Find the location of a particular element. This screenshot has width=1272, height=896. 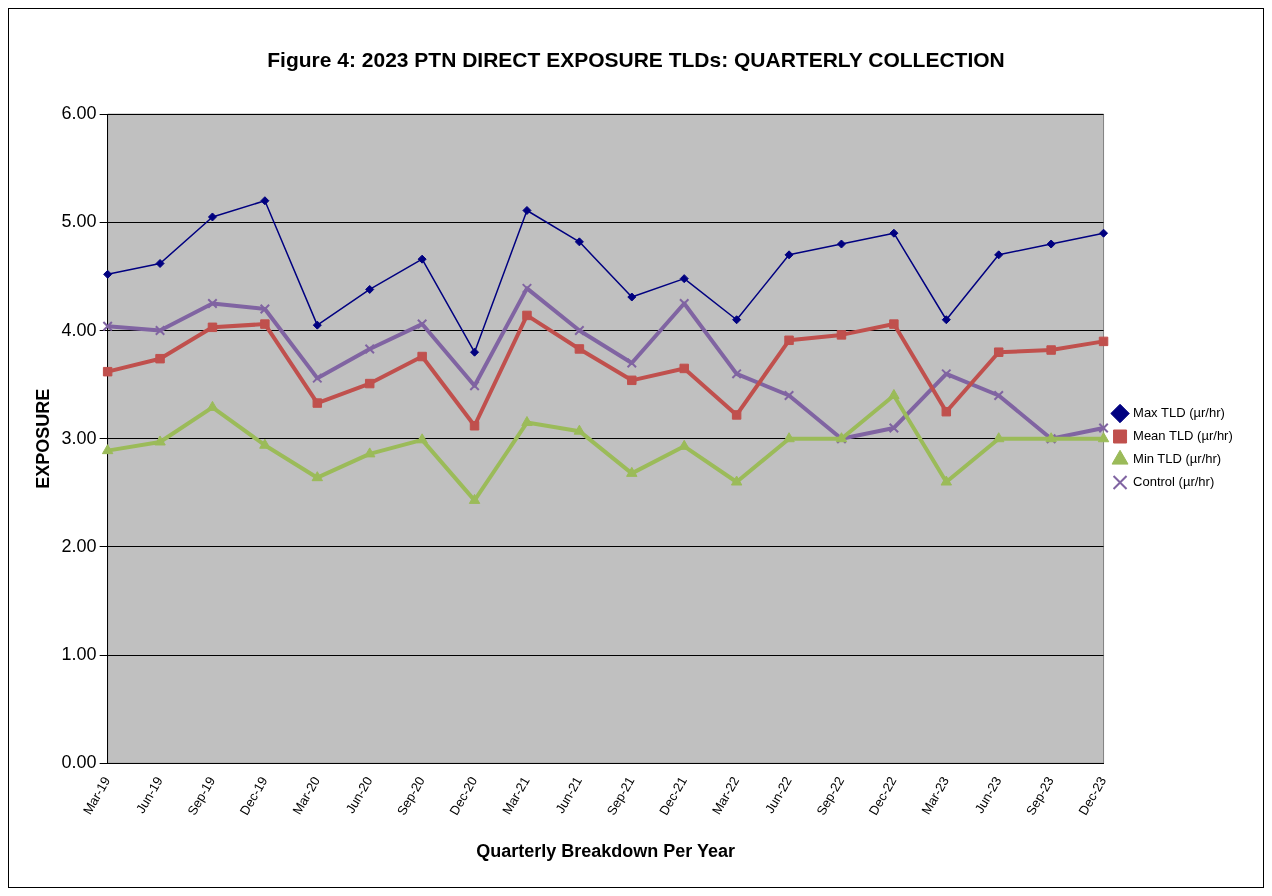

y-tick-label: 0.00 is located at coordinates (79, 762).